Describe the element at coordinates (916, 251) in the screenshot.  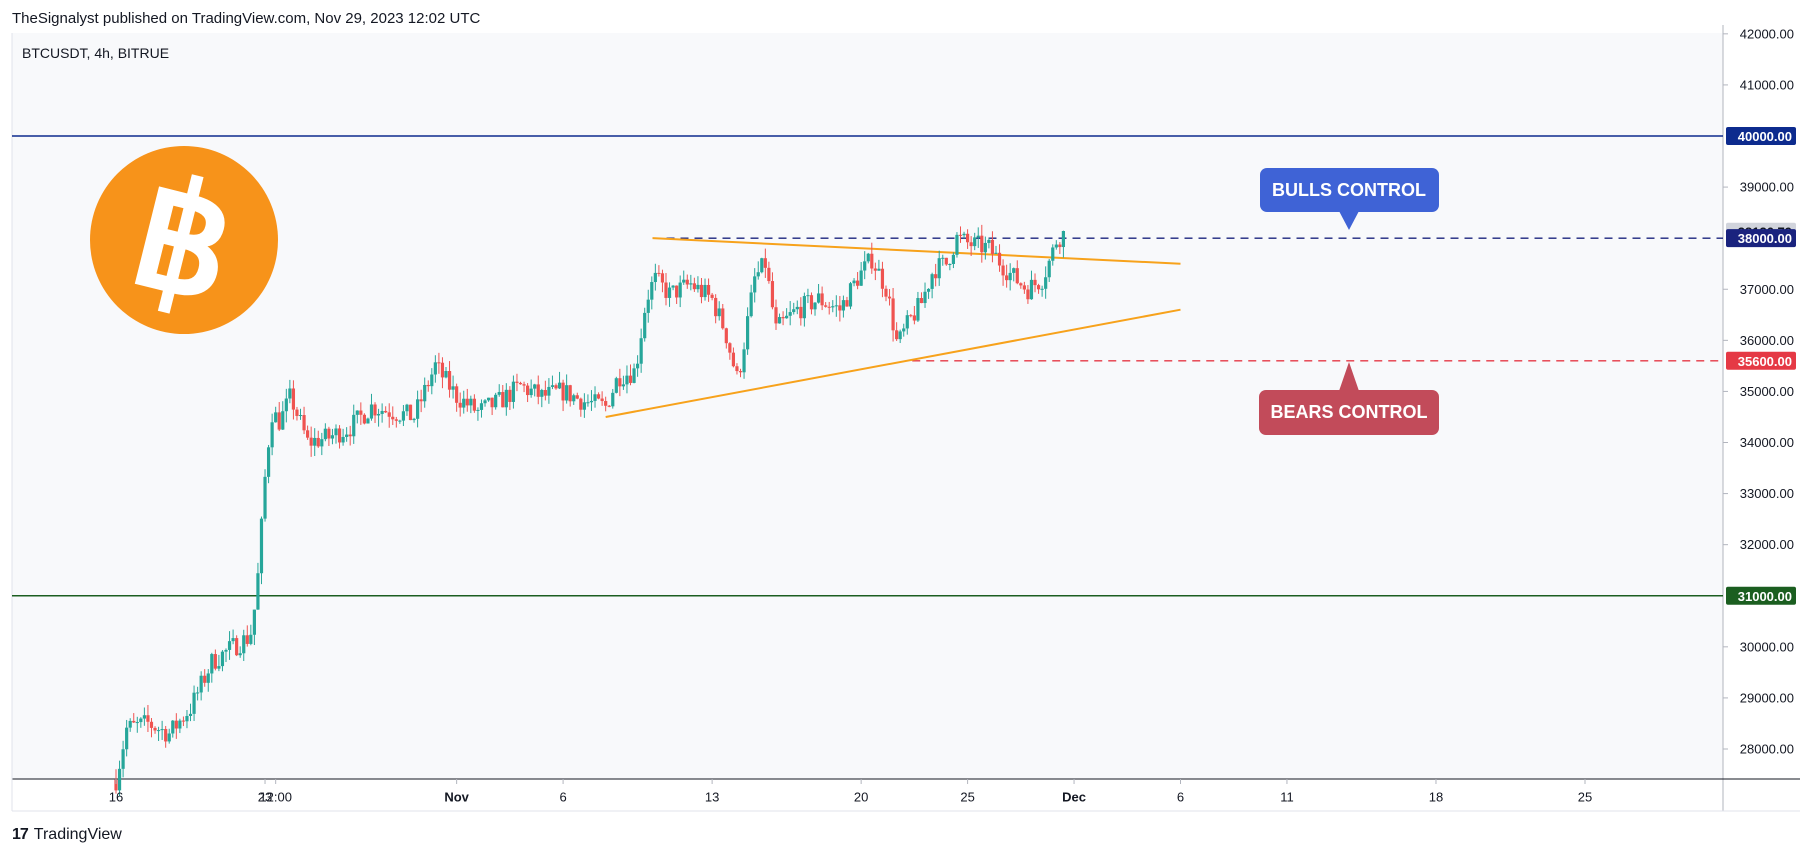
I see `triangle-upper-line` at that location.